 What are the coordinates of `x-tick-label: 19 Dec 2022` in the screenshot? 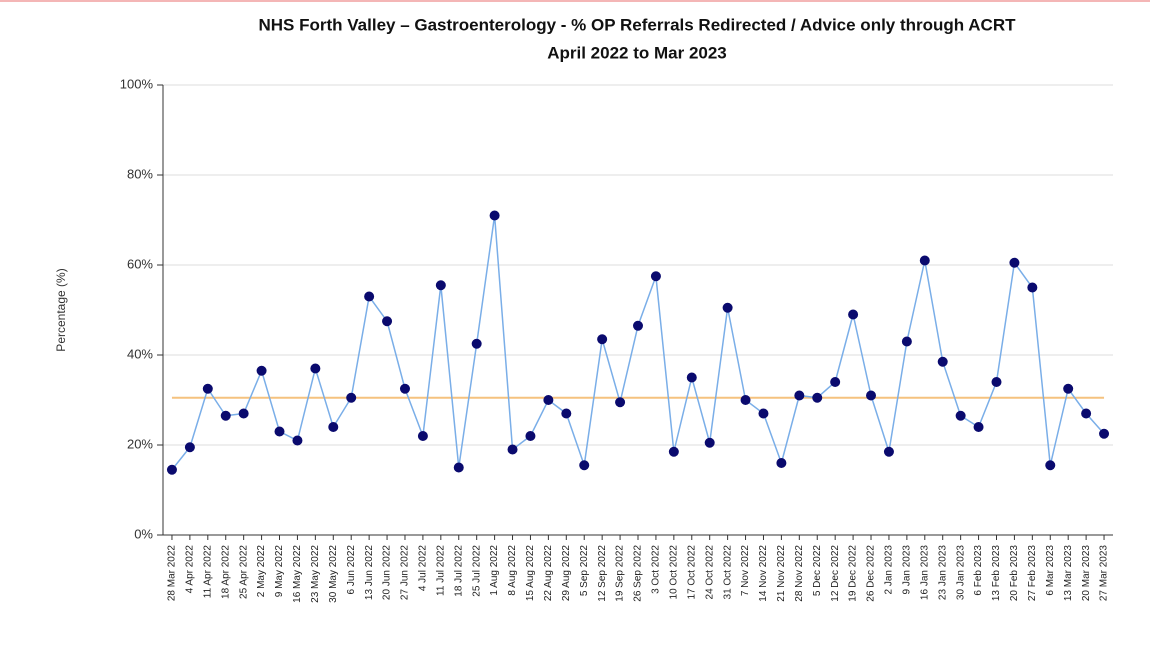 It's located at (853, 573).